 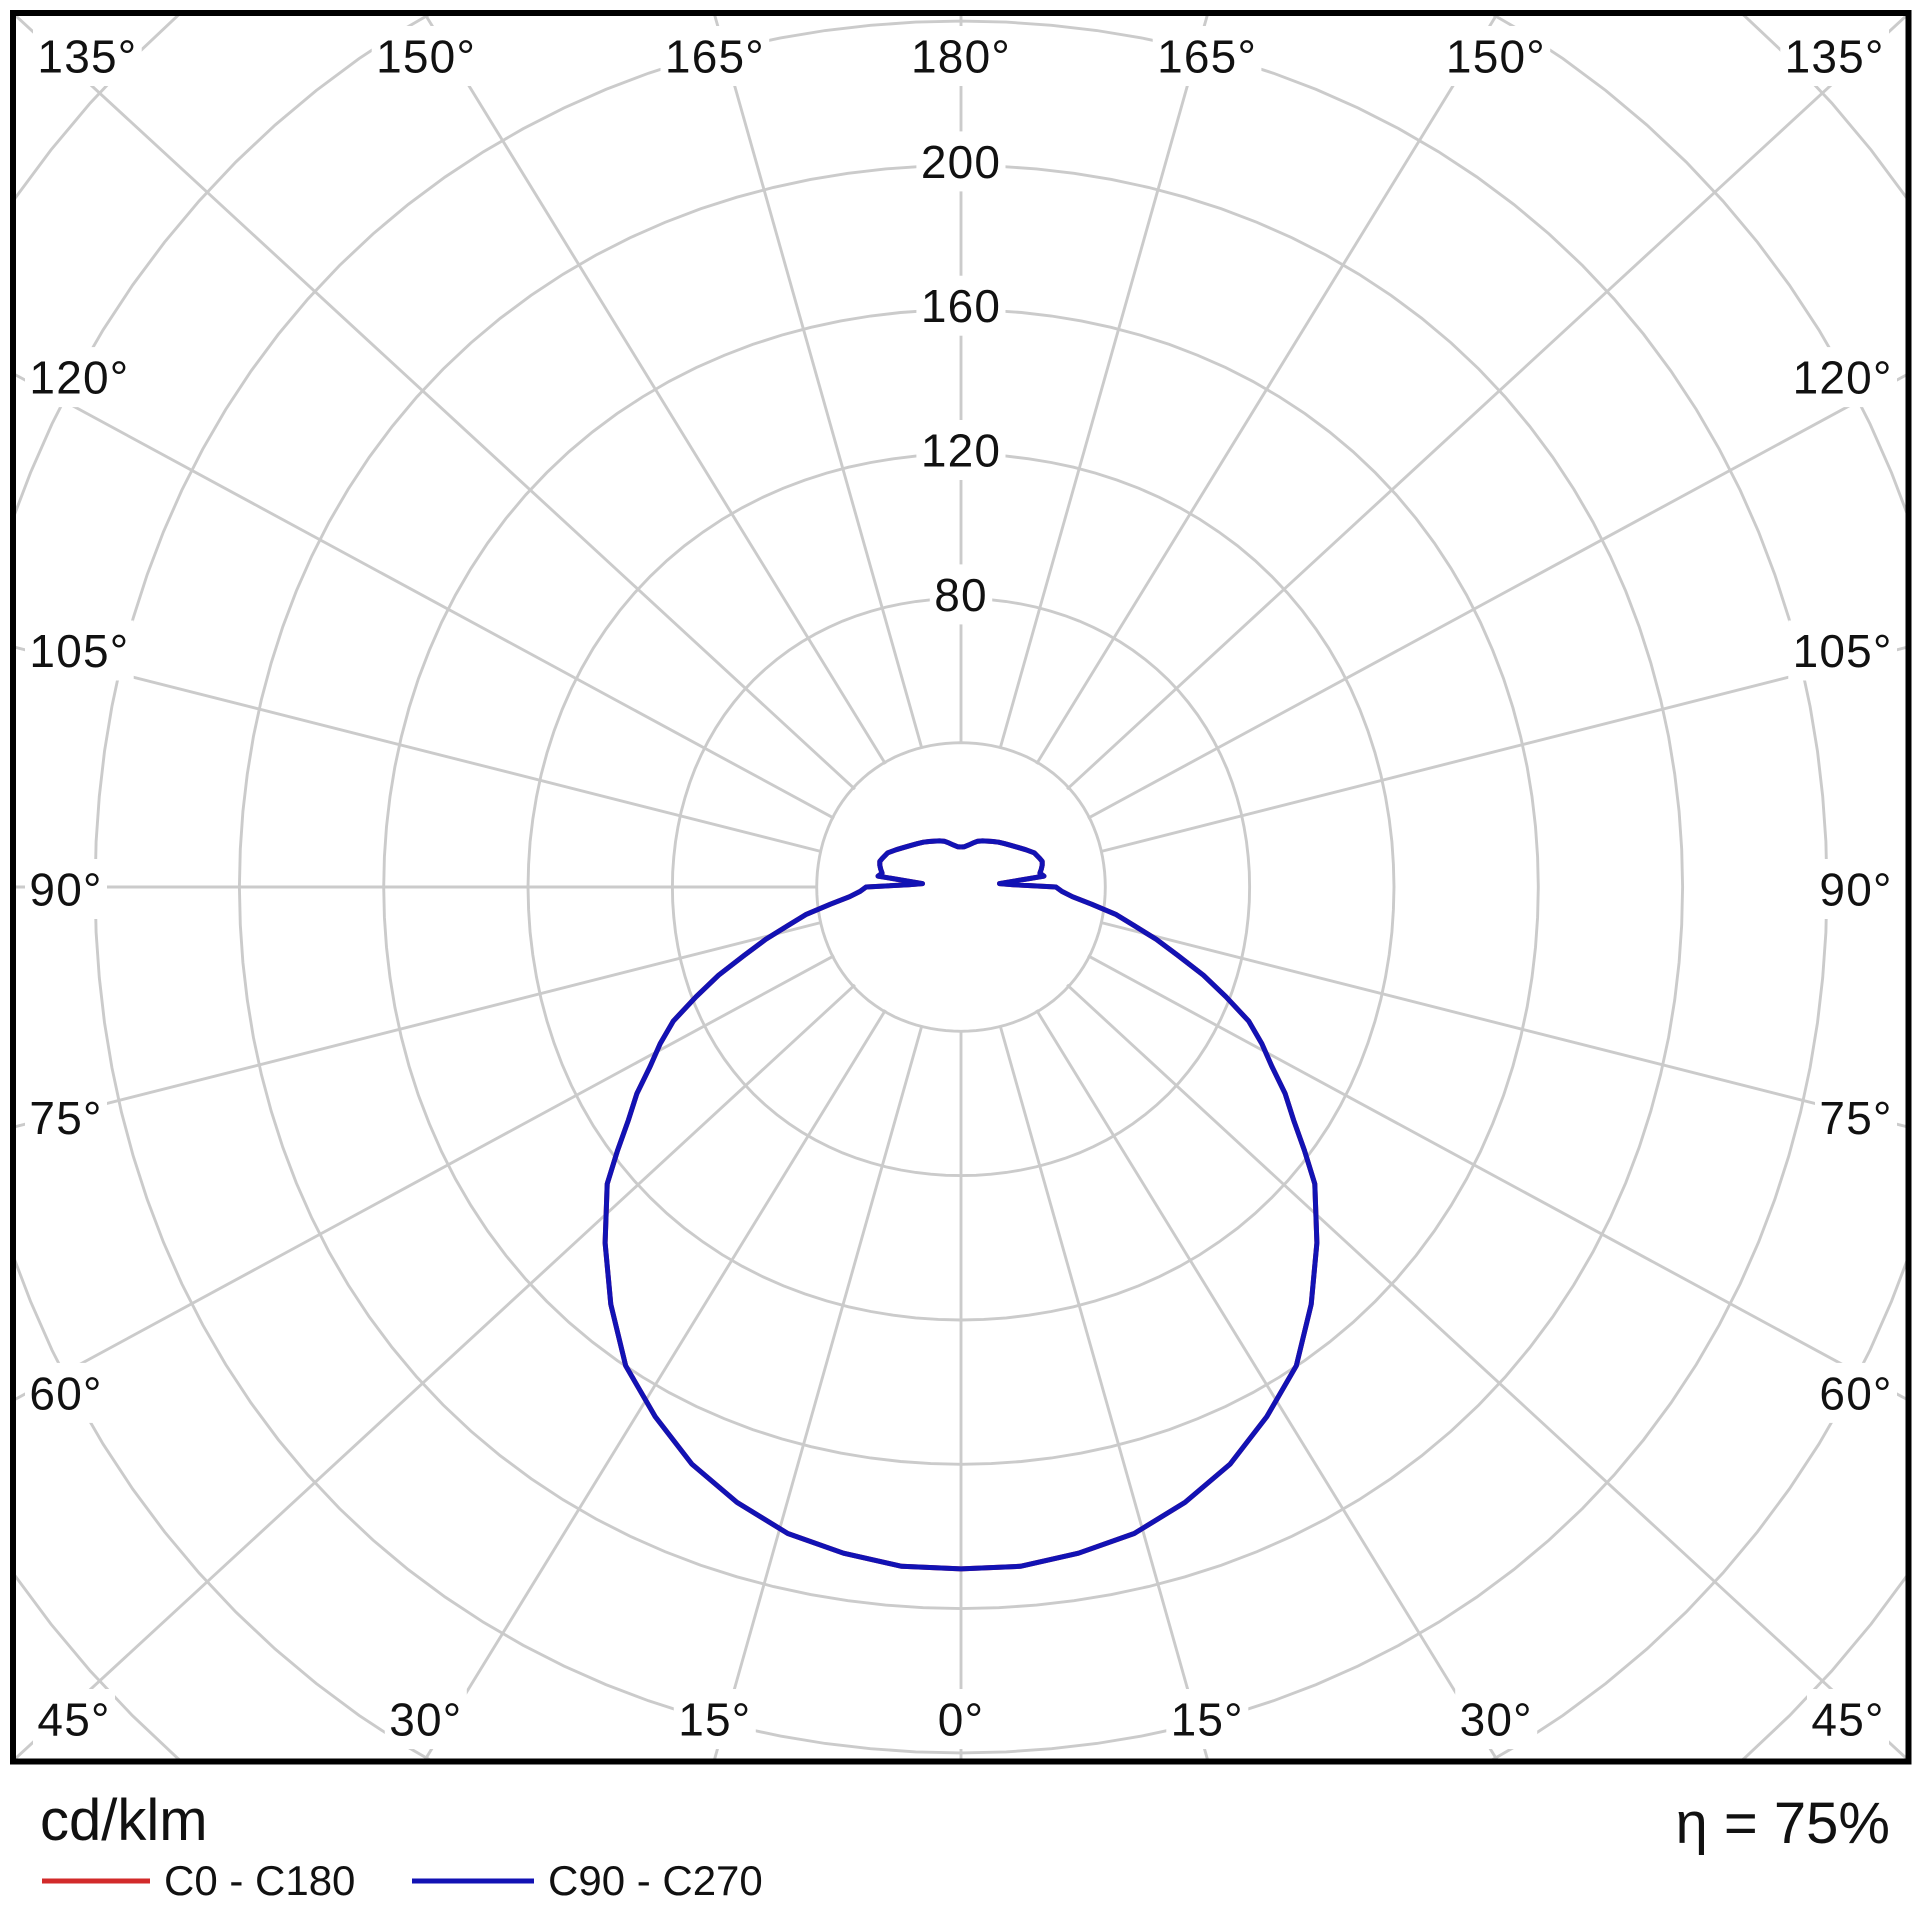 What do you see at coordinates (961, 451) in the screenshot?
I see `svg-text: 120` at bounding box center [961, 451].